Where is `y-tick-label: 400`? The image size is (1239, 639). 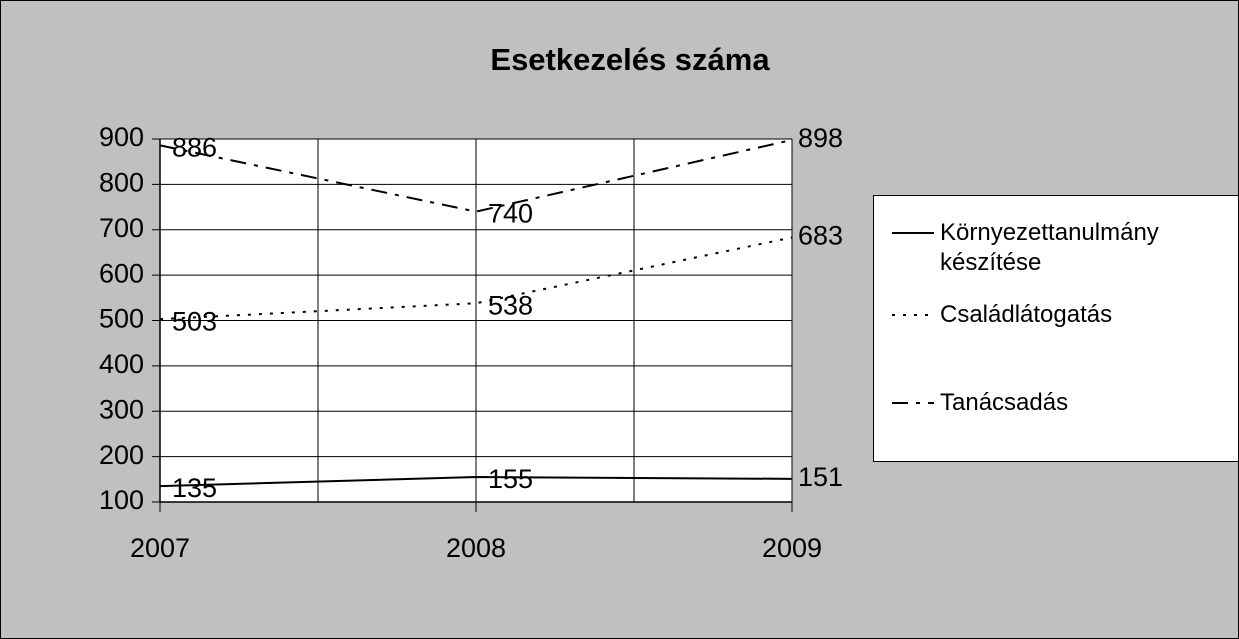 y-tick-label: 400 is located at coordinates (121, 364).